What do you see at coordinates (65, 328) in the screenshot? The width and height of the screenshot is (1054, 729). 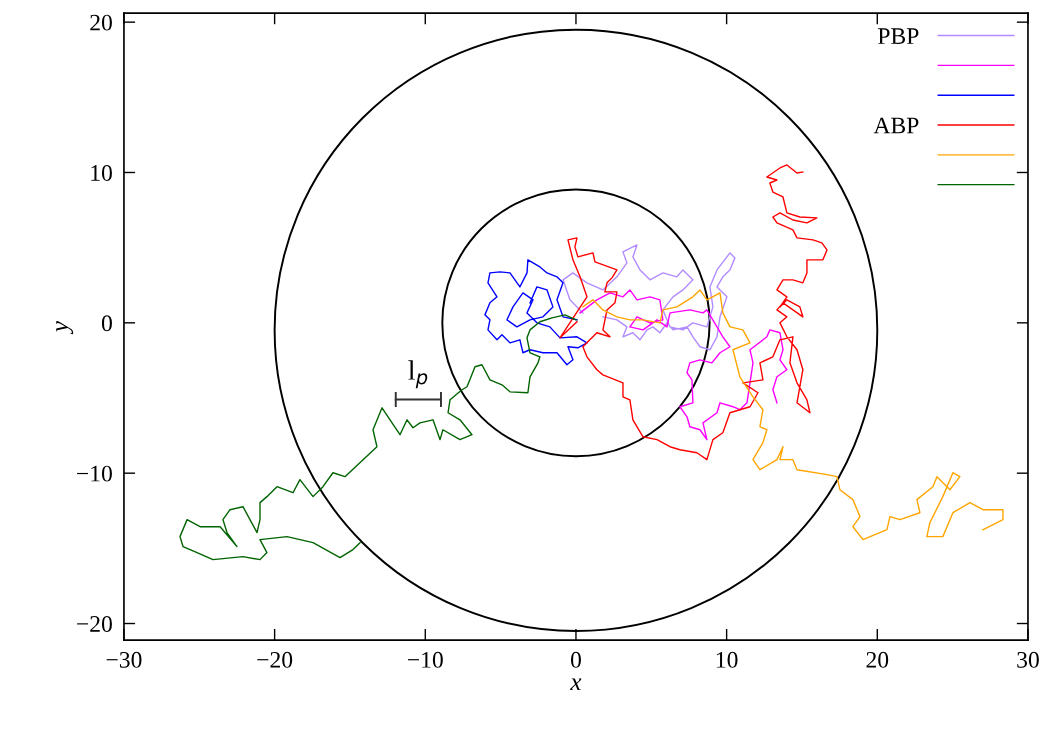 I see `y-axis-title: y` at bounding box center [65, 328].